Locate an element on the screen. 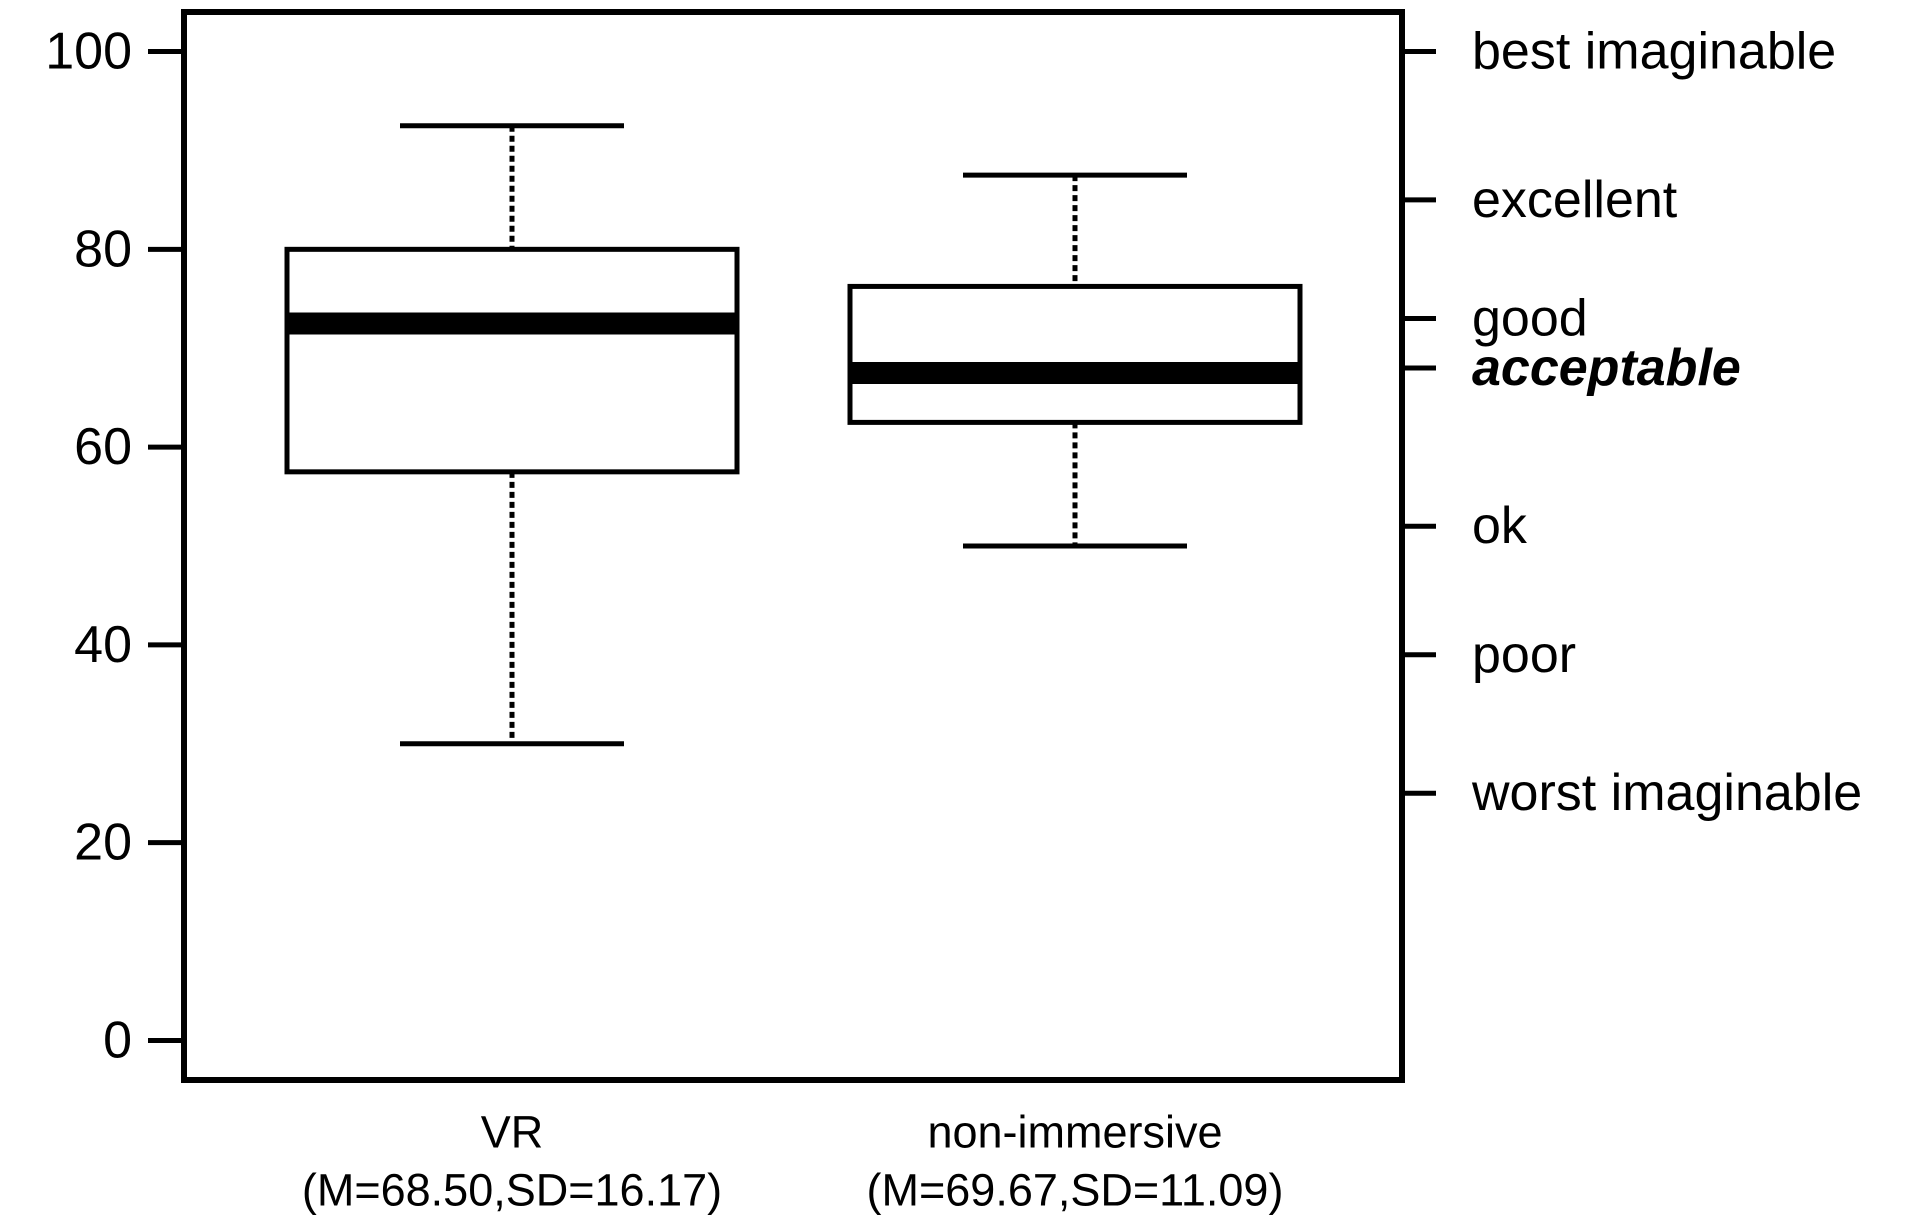  rating-tick-label: best imaginable is located at coordinates (1654, 52).